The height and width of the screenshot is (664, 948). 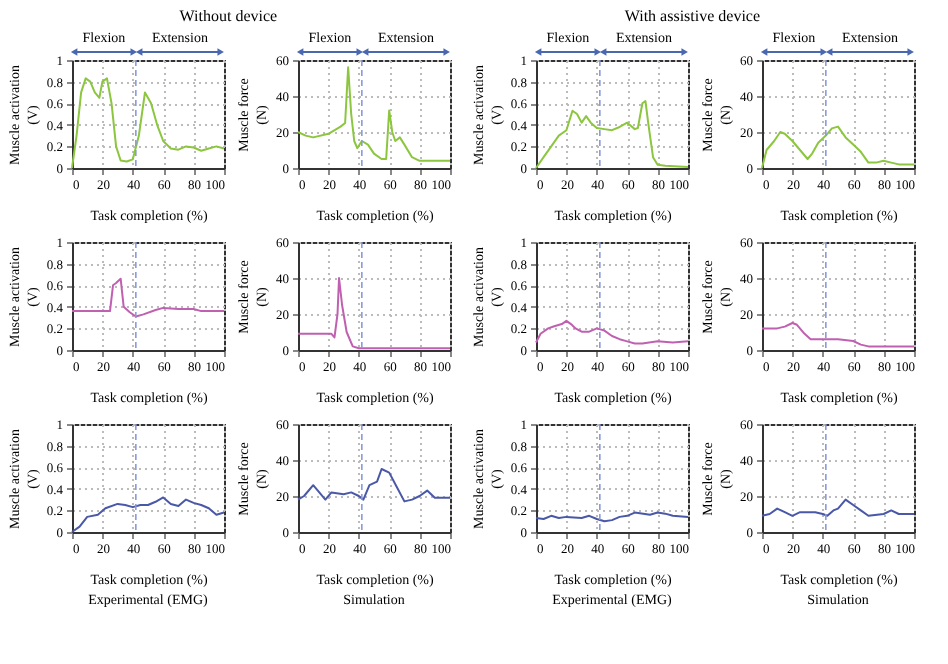 What do you see at coordinates (229, 16) in the screenshot?
I see `chart-title: Without device` at bounding box center [229, 16].